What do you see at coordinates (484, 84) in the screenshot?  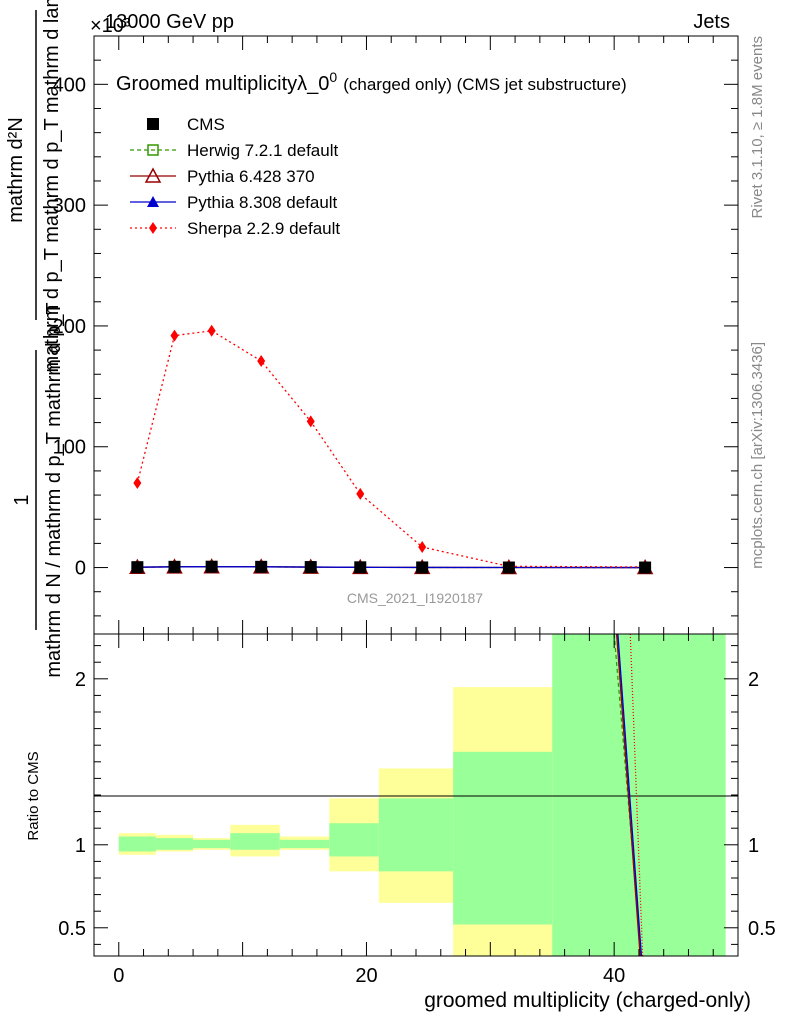 I see `title-rest: (charged only) (CMS jet substructure)` at bounding box center [484, 84].